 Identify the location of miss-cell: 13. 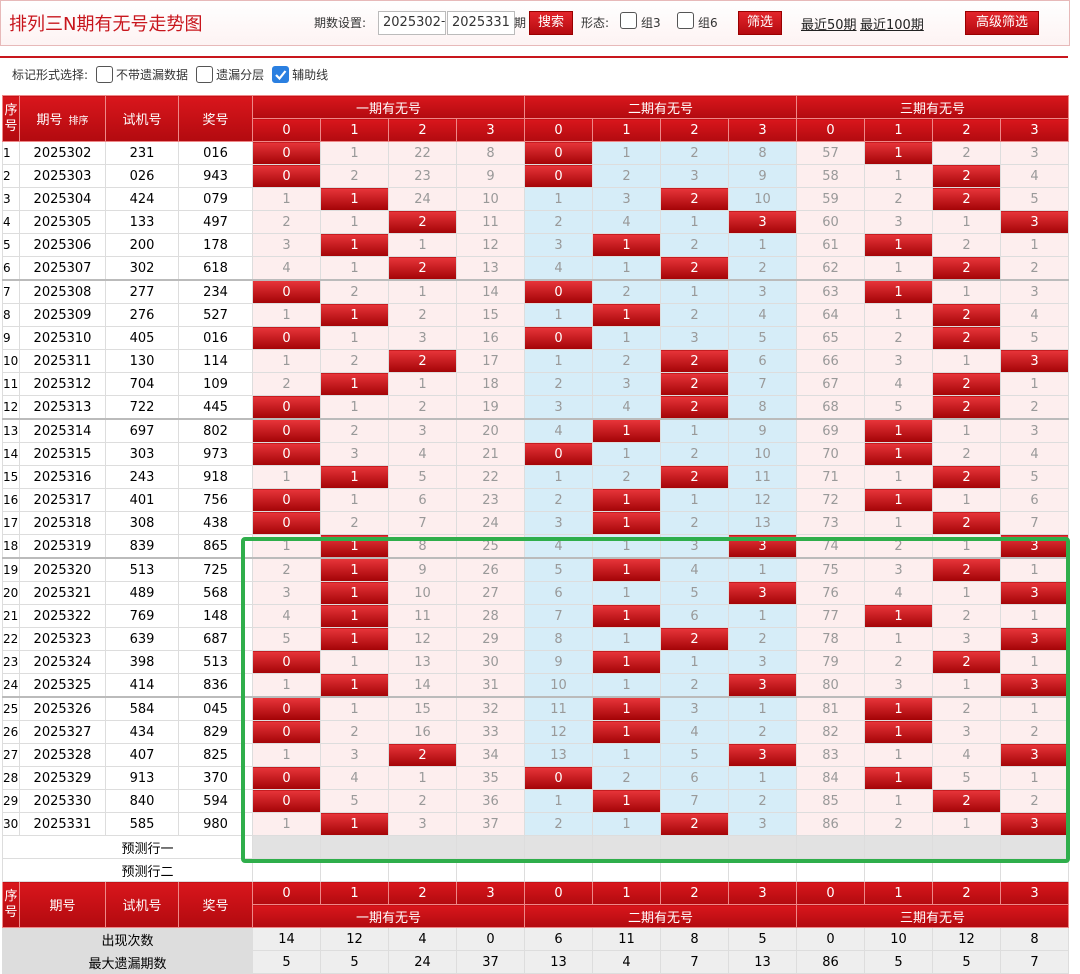
(422, 662).